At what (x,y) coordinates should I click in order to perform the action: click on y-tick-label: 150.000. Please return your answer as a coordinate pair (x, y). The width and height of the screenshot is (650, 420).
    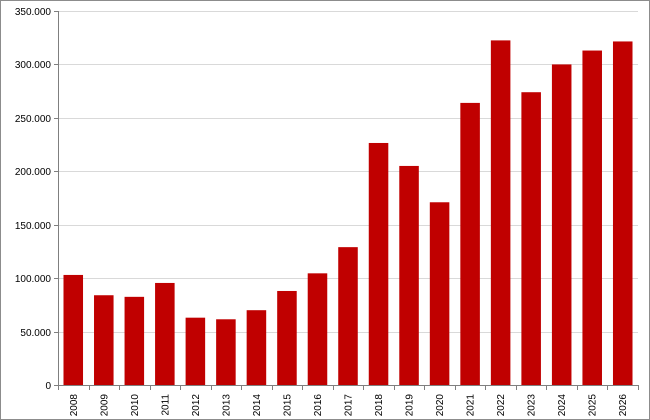
    Looking at the image, I should click on (33, 226).